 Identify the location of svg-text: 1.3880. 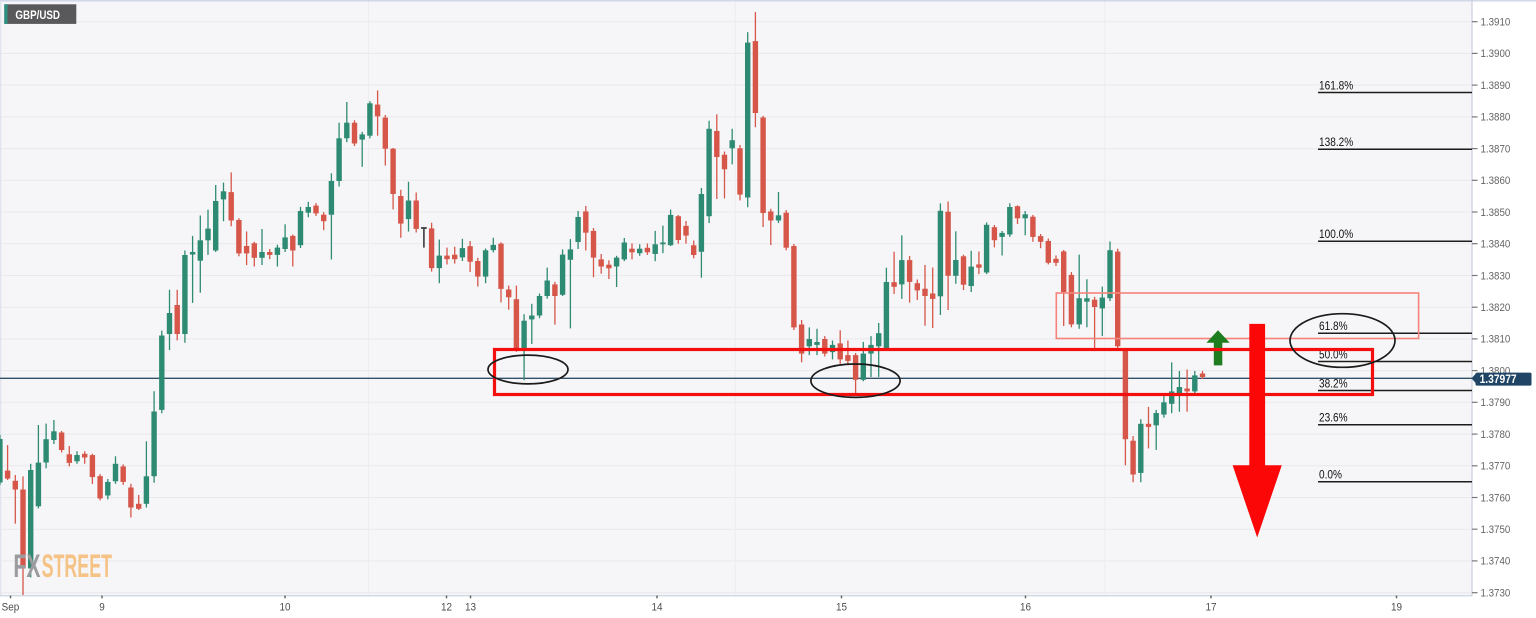
(1496, 117).